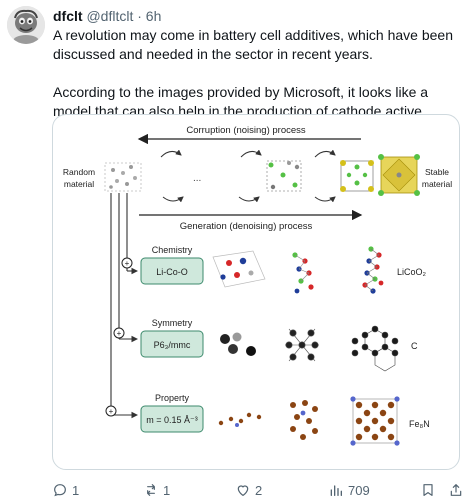  What do you see at coordinates (437, 172) in the screenshot?
I see `stable-material-label-1: Stable` at bounding box center [437, 172].